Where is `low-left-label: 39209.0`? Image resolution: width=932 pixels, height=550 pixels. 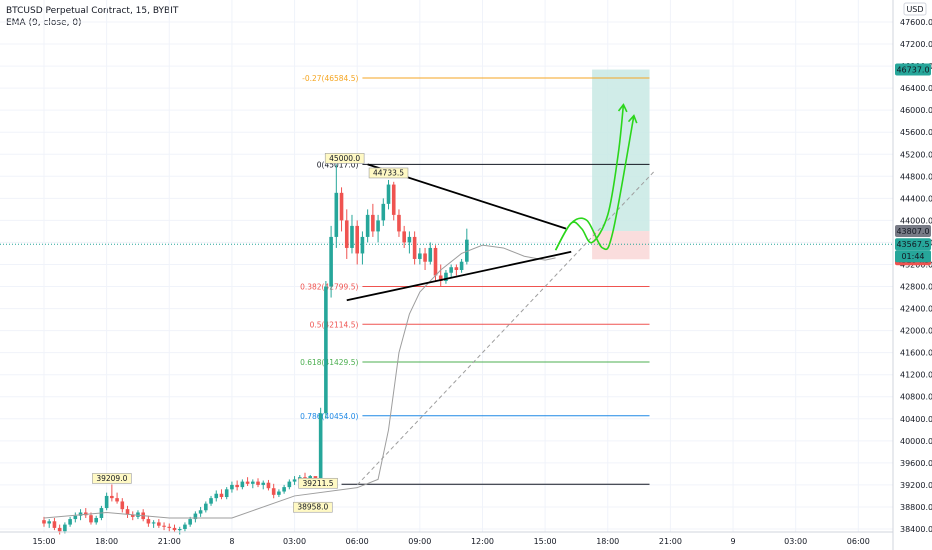
low-left-label: 39209.0 is located at coordinates (111, 478).